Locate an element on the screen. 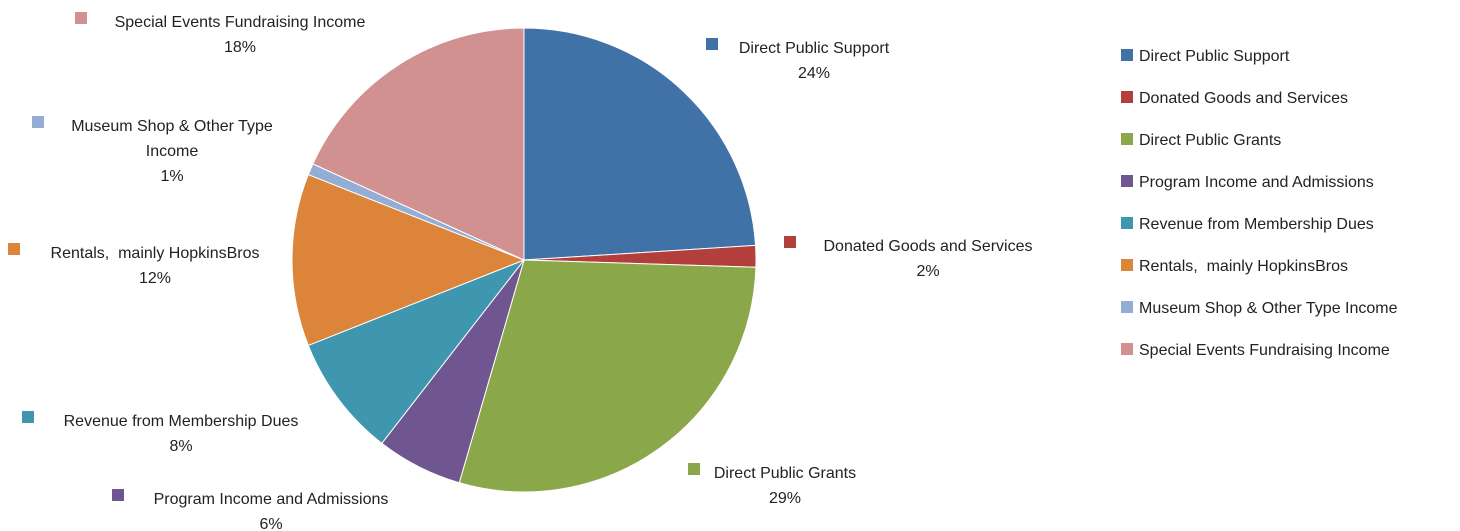 This screenshot has height=531, width=1460. data-label: Direct Public Support 24% is located at coordinates (798, 60).